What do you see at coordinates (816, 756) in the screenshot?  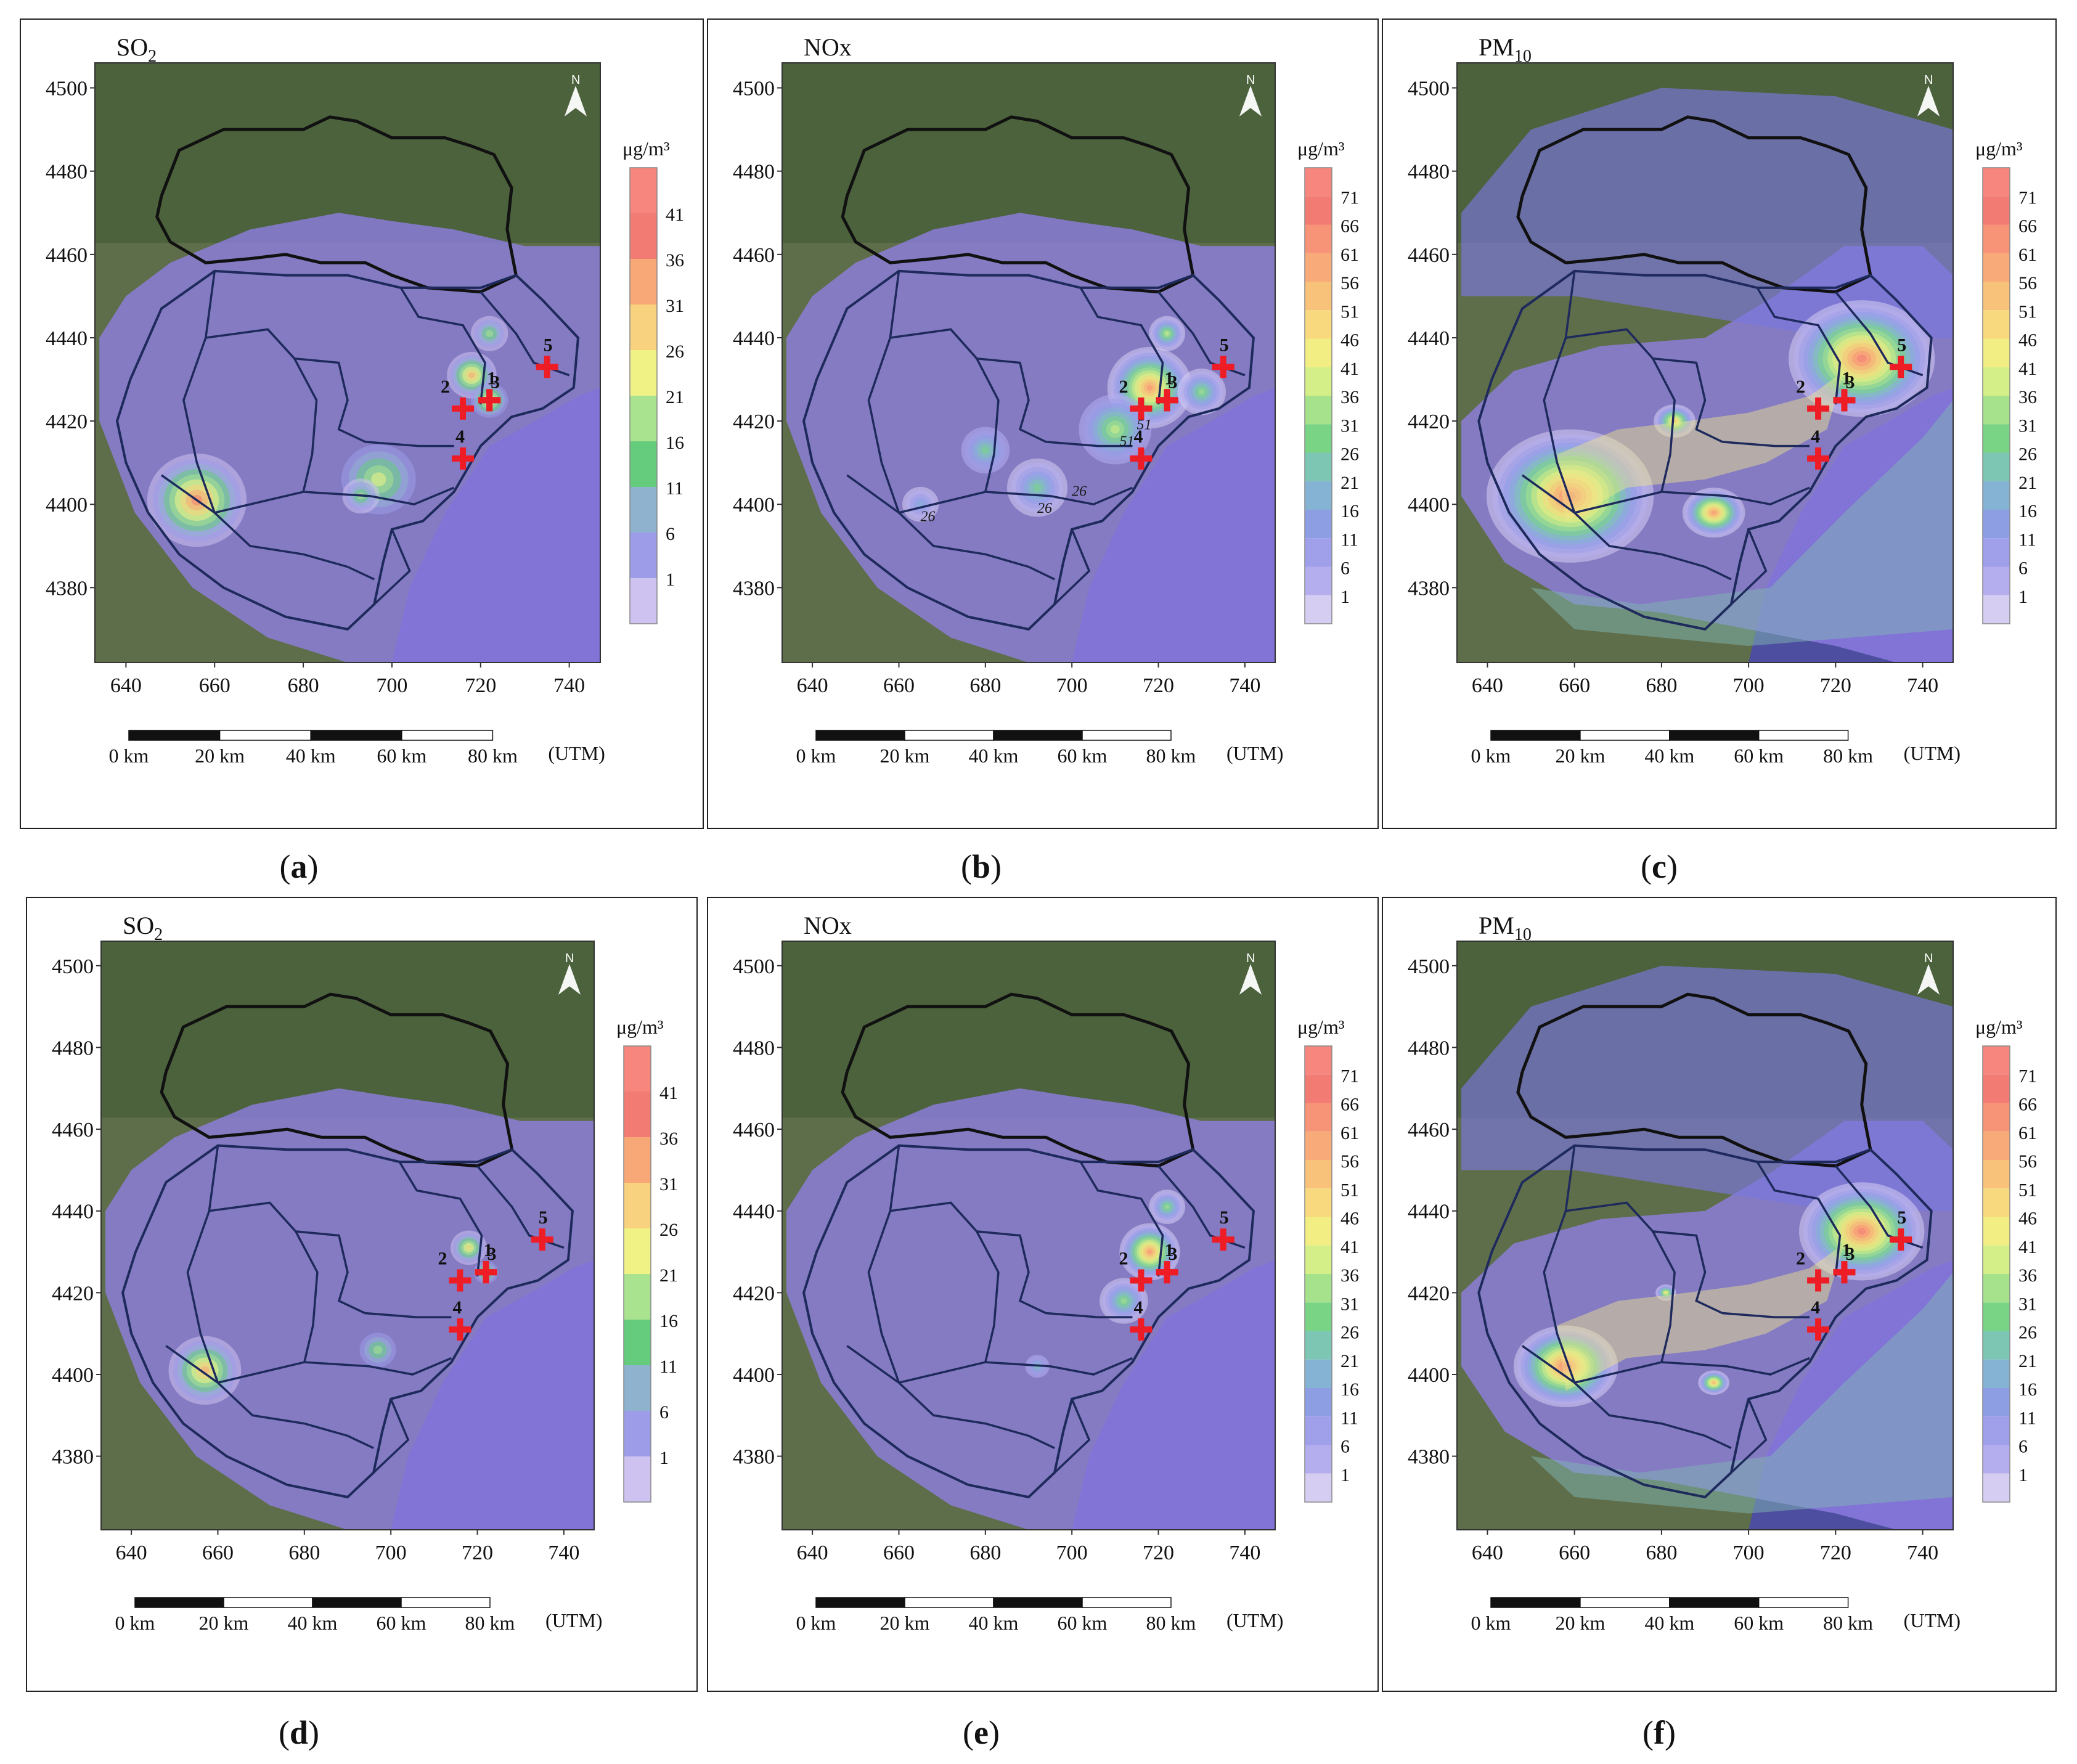 I see `scale-label: 0 km` at bounding box center [816, 756].